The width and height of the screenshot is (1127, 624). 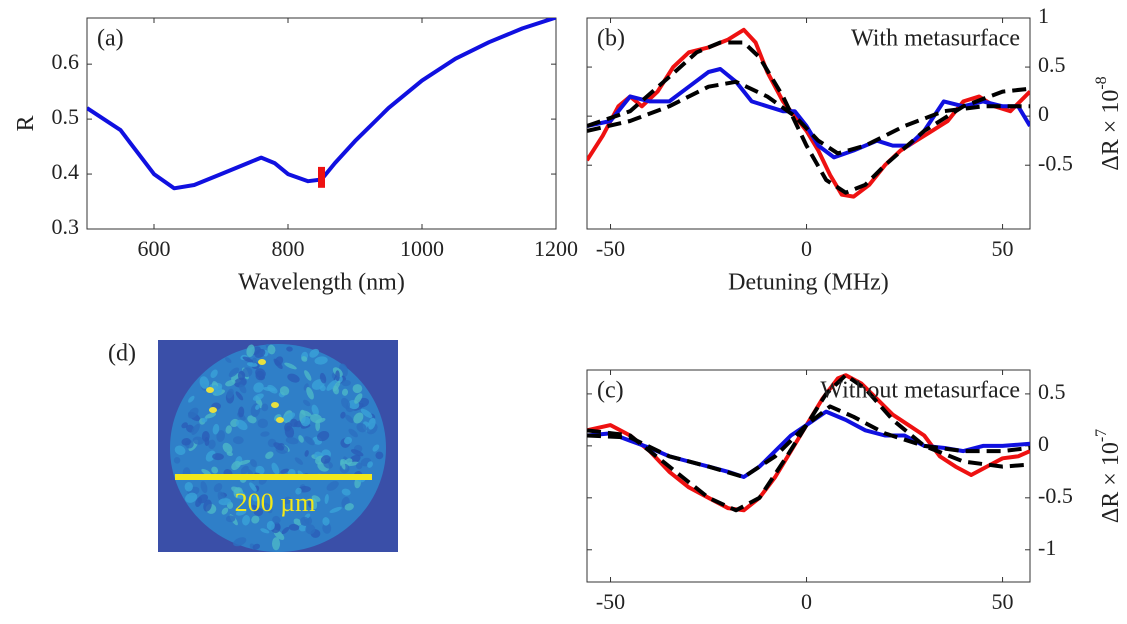 I want to click on speckle-image, so click(x=278, y=446).